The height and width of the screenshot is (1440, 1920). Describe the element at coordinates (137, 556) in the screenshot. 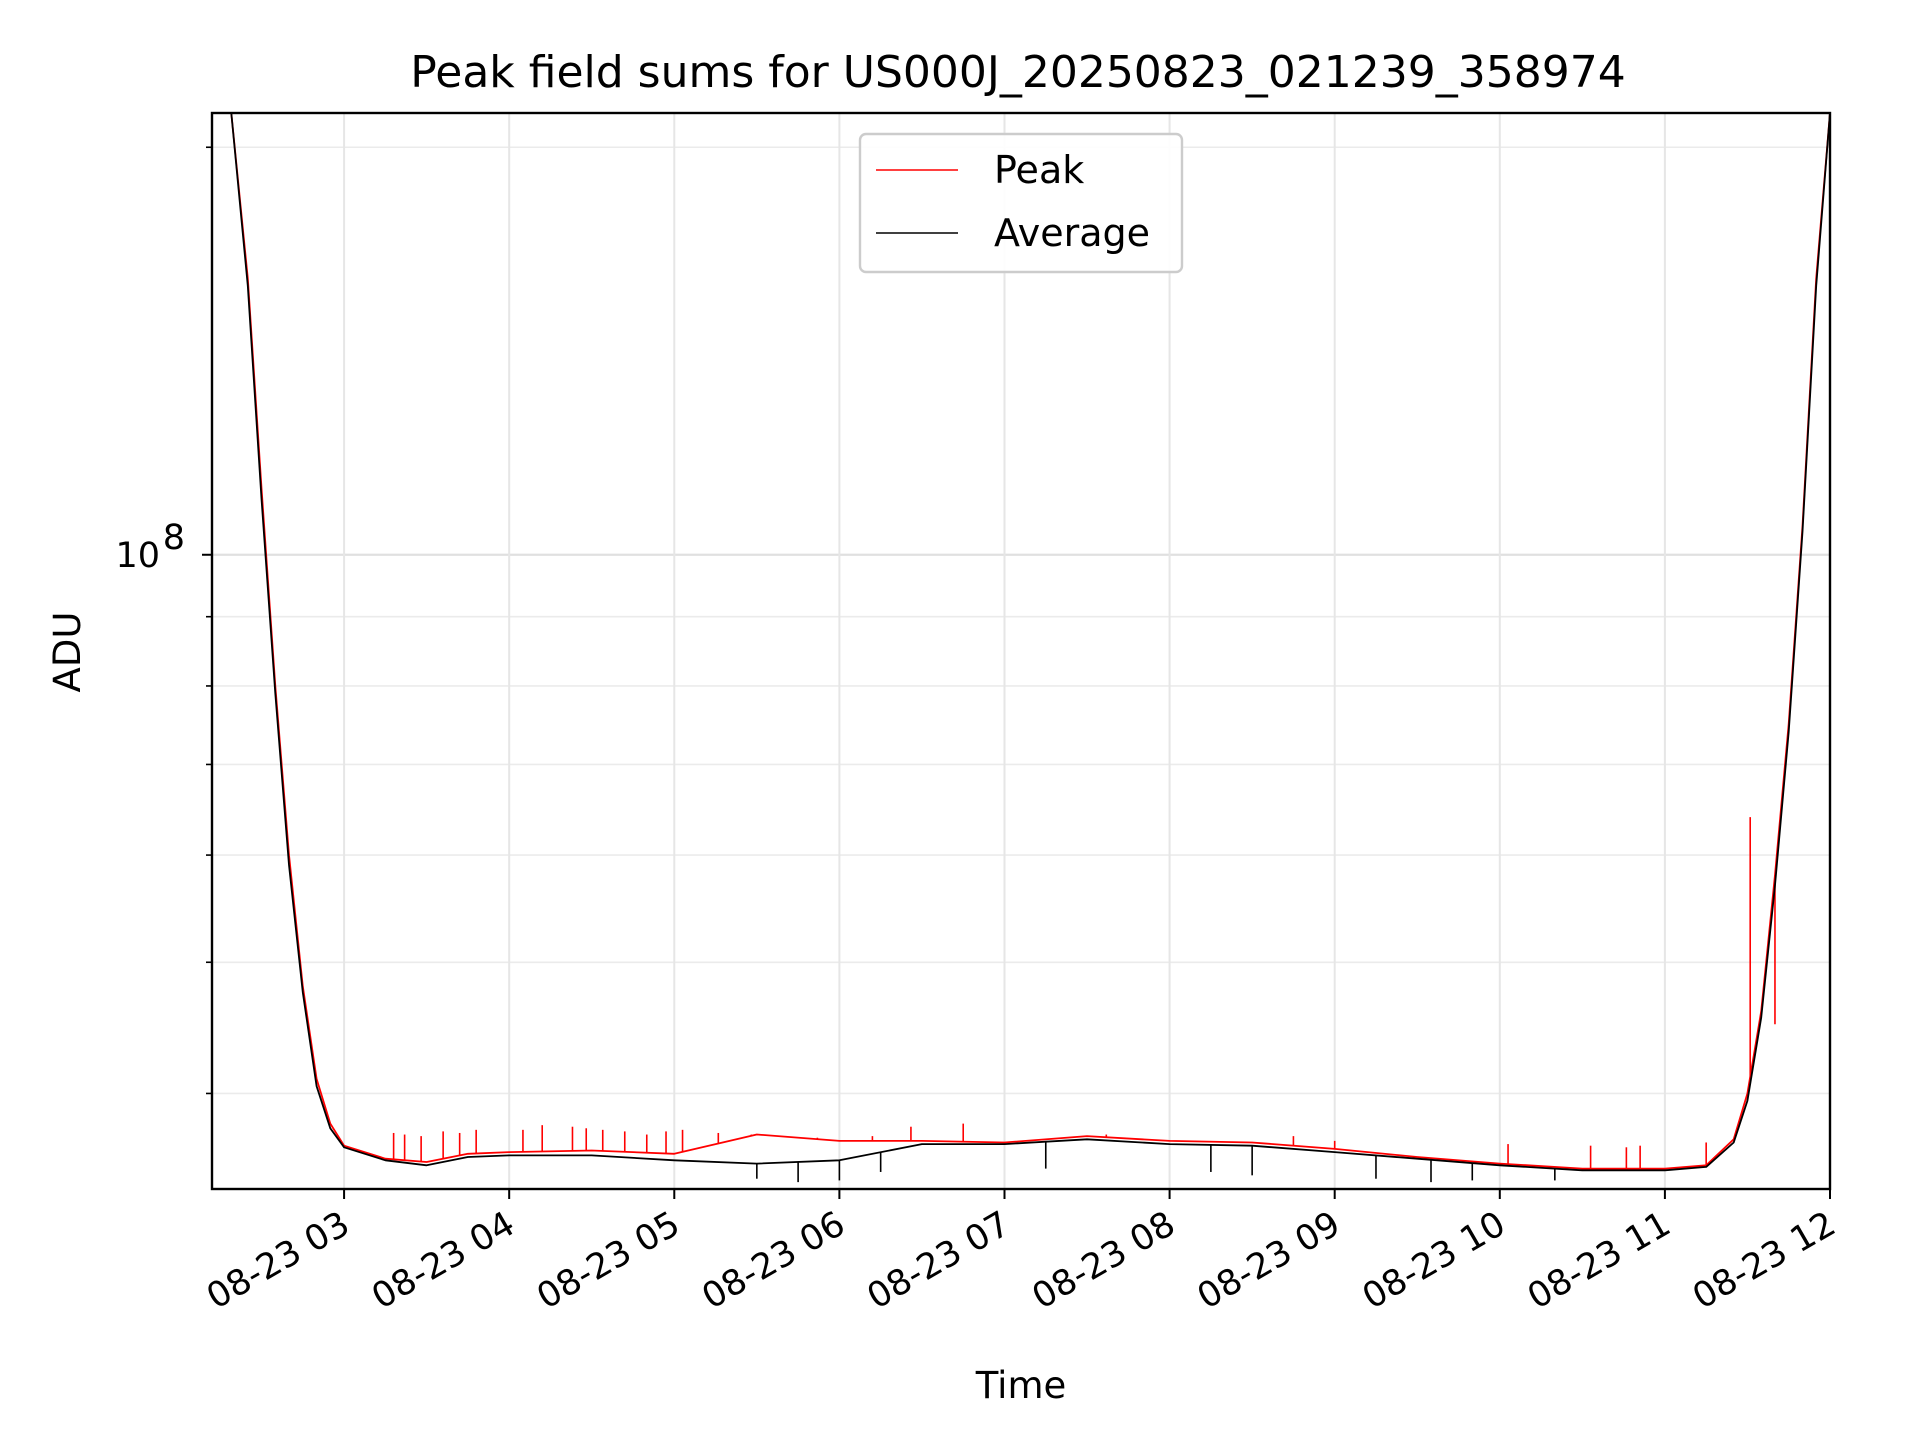

I see `y-tick-label: 10` at that location.